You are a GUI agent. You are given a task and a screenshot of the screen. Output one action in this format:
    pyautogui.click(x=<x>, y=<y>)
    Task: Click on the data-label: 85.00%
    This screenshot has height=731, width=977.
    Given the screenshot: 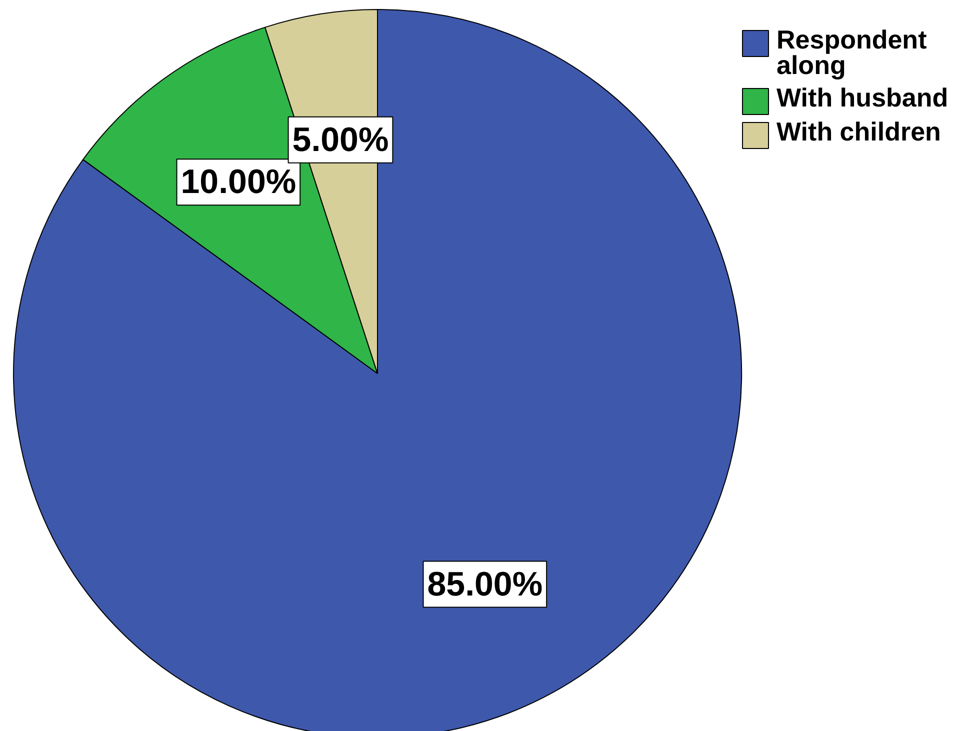 What is the action you would take?
    pyautogui.click(x=485, y=584)
    